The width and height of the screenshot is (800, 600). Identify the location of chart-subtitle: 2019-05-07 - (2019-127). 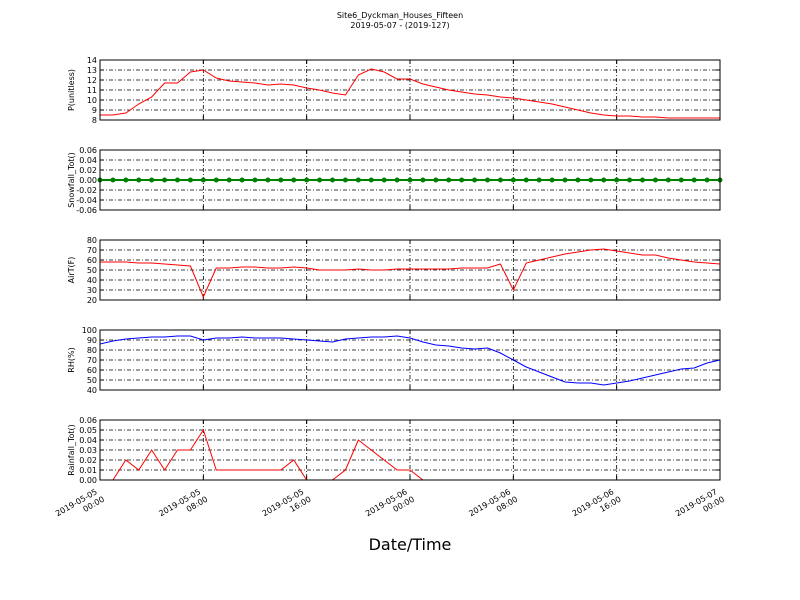
(399, 25).